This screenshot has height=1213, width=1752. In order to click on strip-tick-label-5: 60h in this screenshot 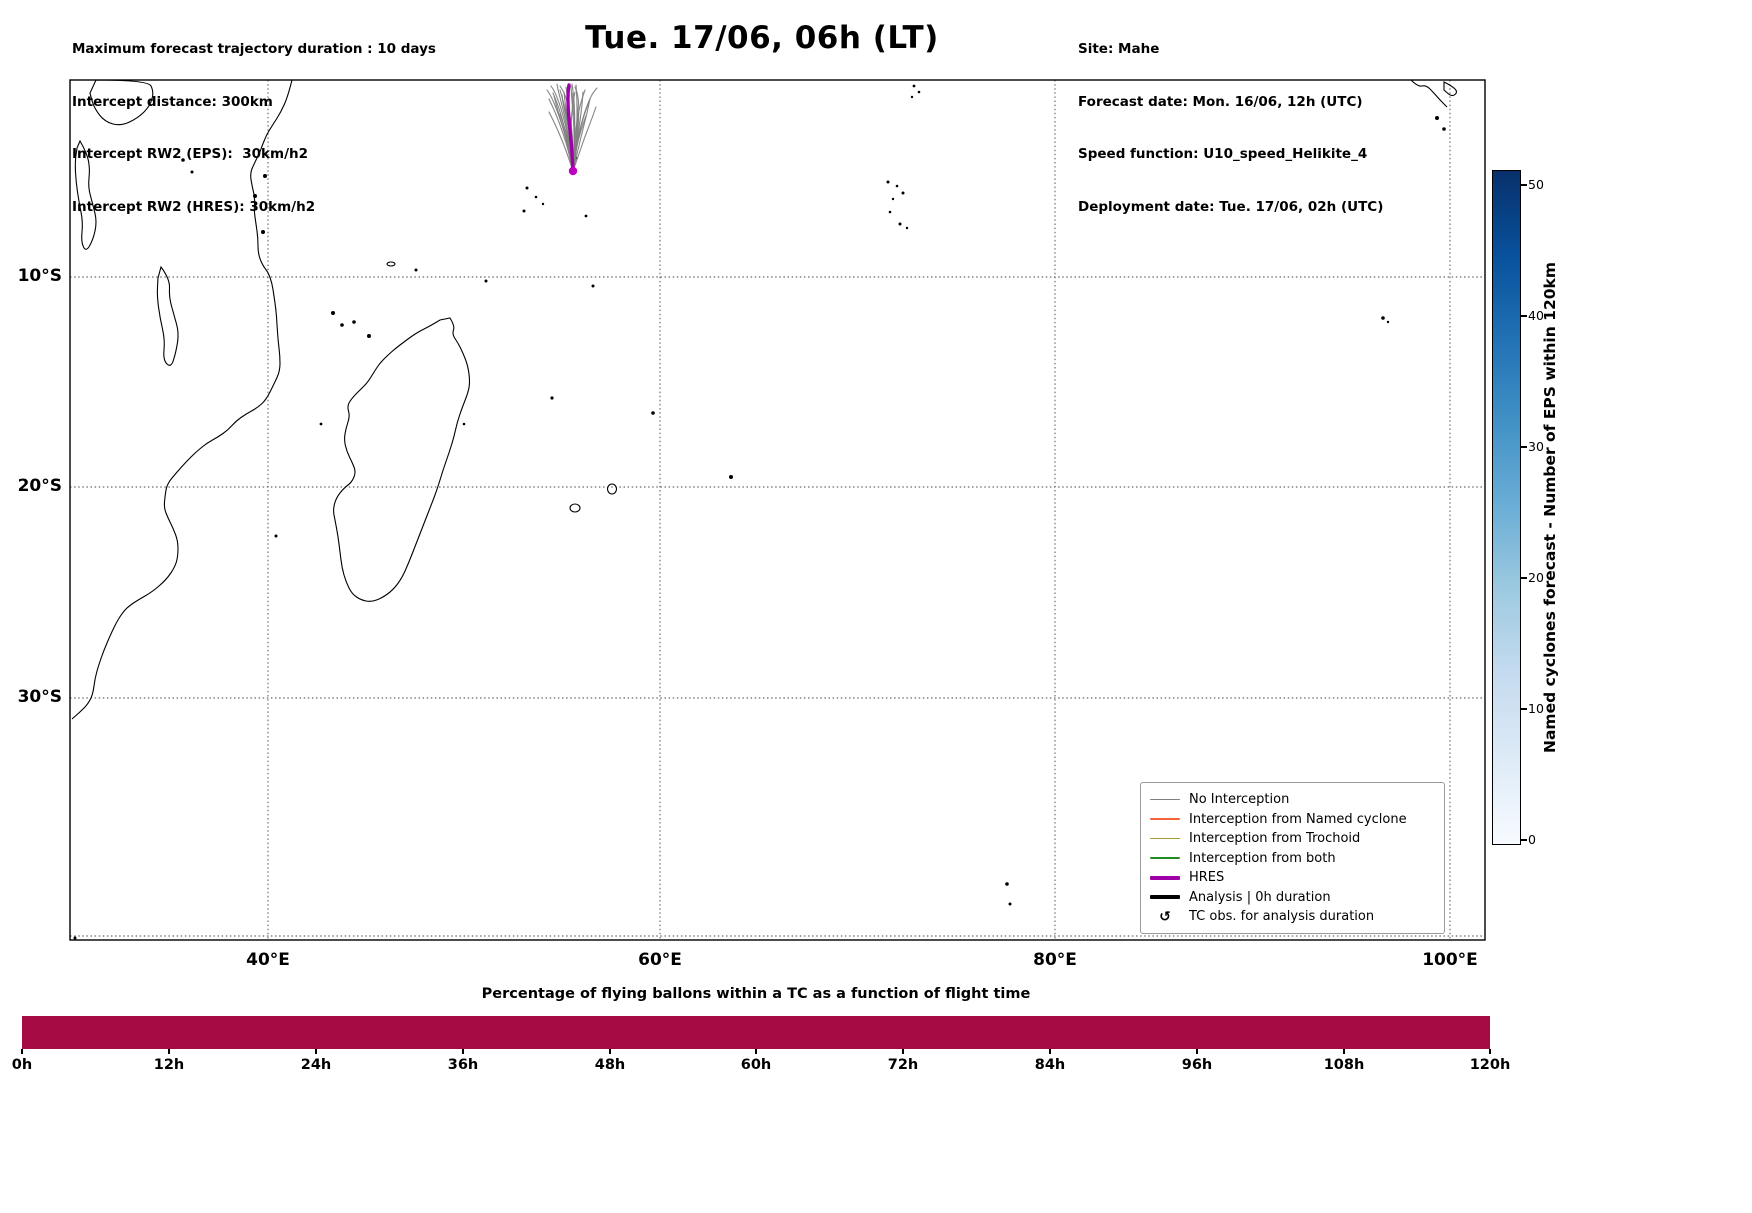, I will do `click(756, 1065)`.